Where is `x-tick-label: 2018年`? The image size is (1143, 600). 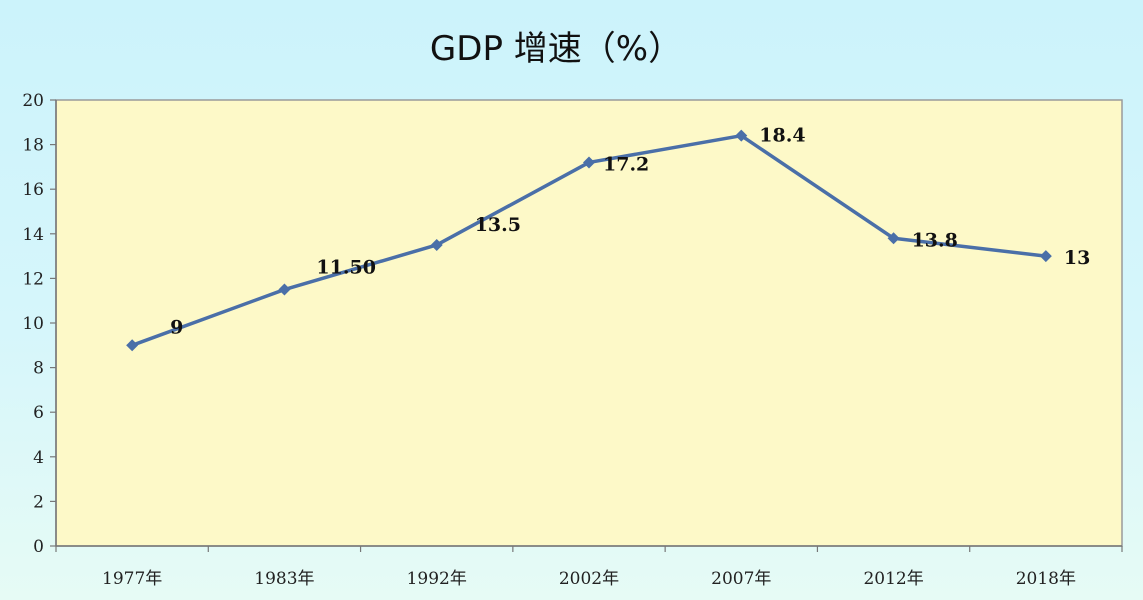 x-tick-label: 2018年 is located at coordinates (1046, 579).